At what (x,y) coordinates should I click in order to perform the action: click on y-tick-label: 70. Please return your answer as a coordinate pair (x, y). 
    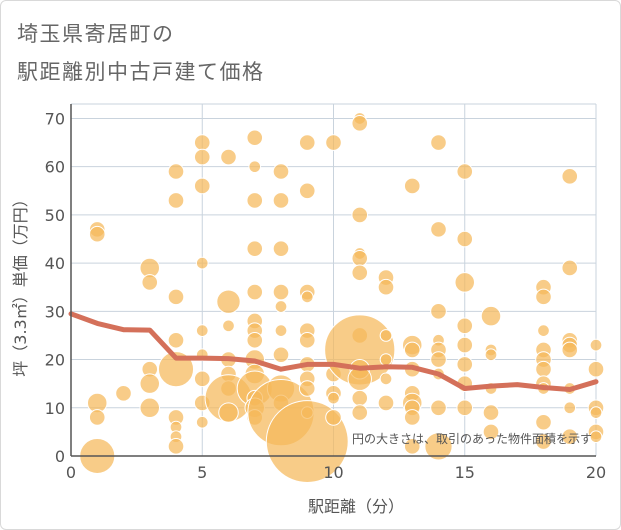
    Looking at the image, I should click on (55, 118).